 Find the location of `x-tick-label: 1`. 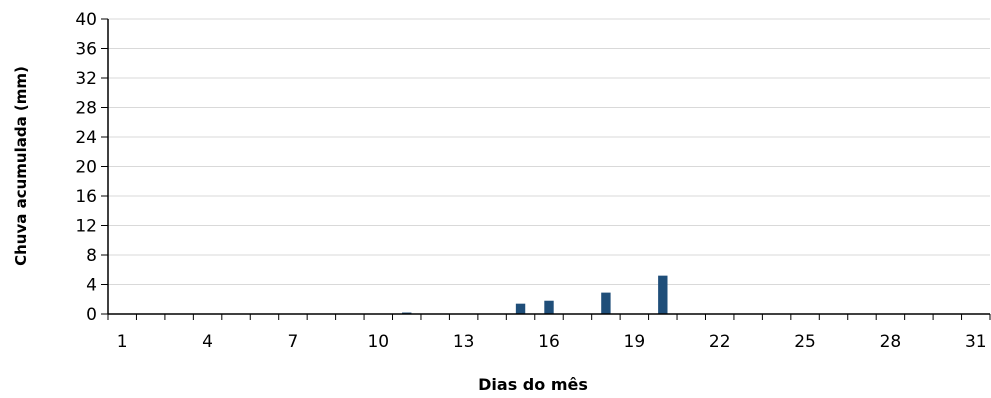

x-tick-label: 1 is located at coordinates (122, 342).